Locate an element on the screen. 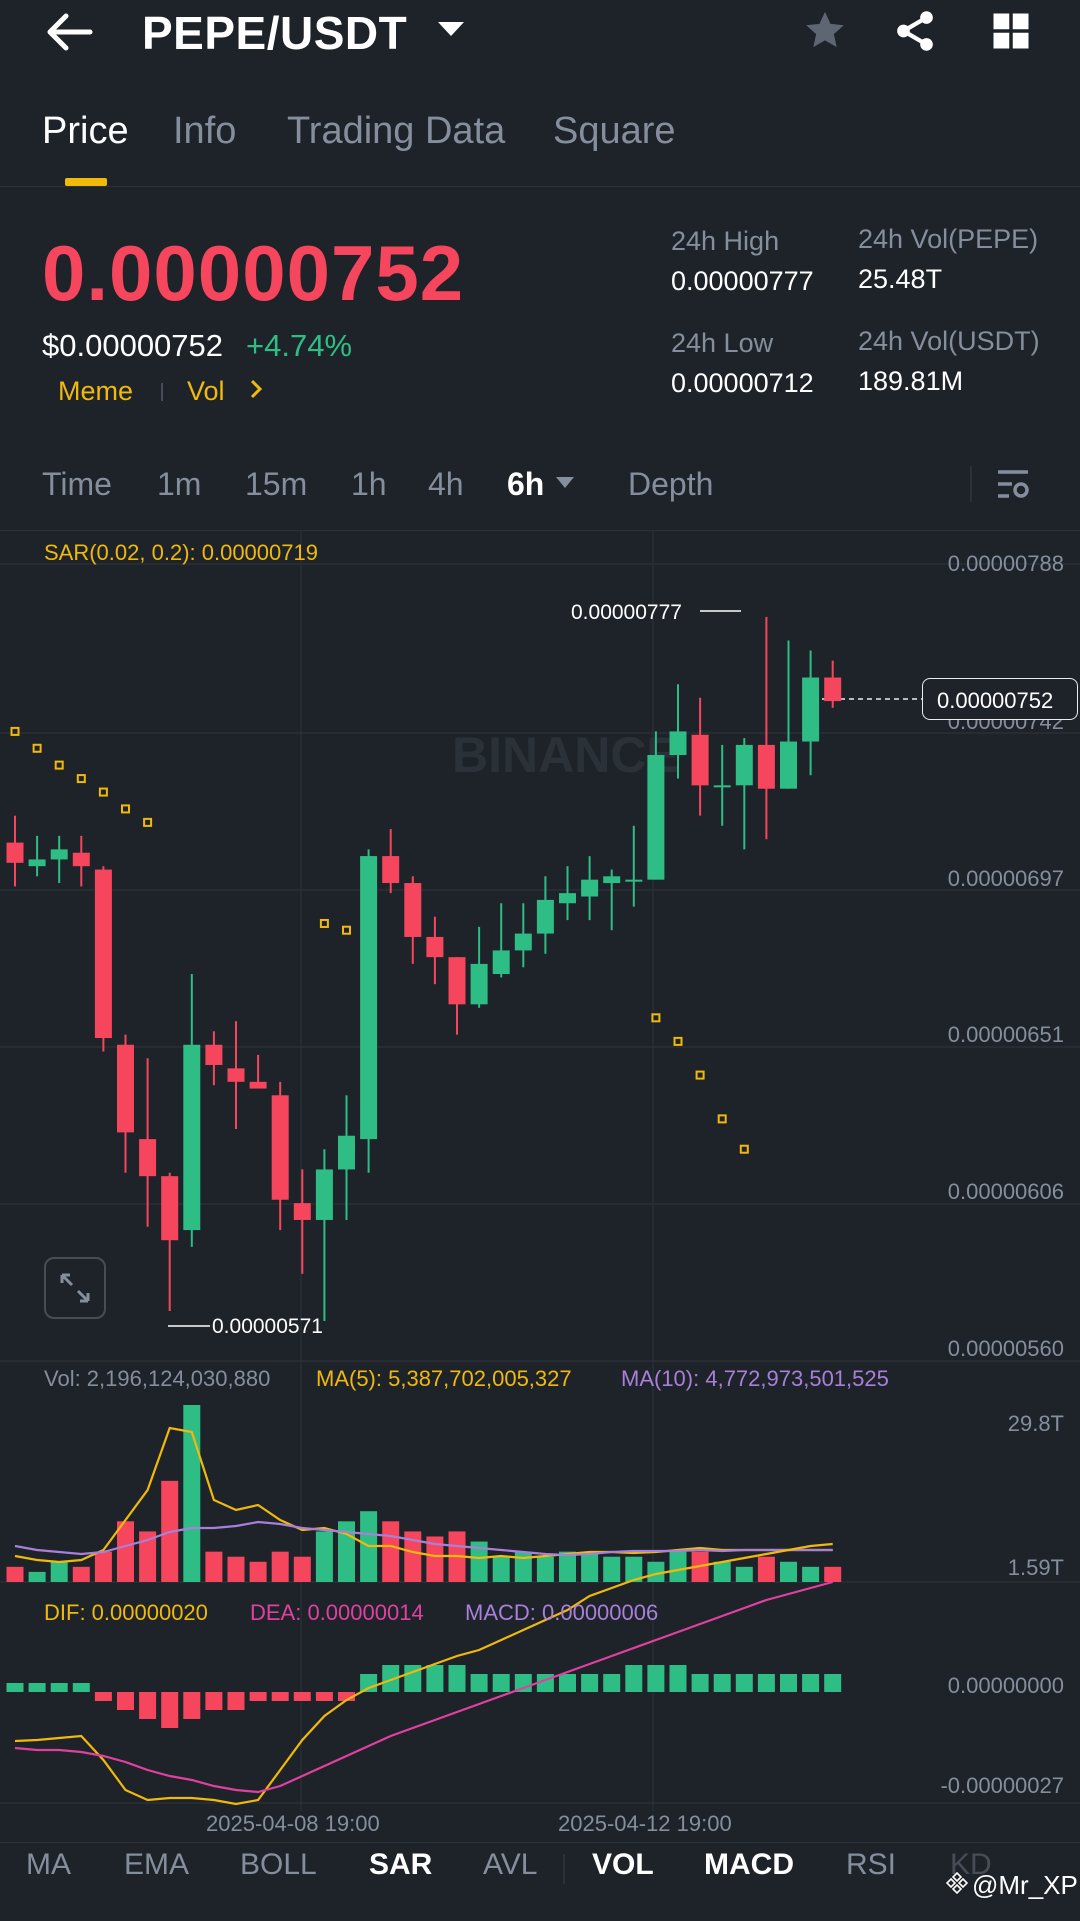 This screenshot has width=1080, height=1921. header: PEPE/USDT is located at coordinates (540, 35).